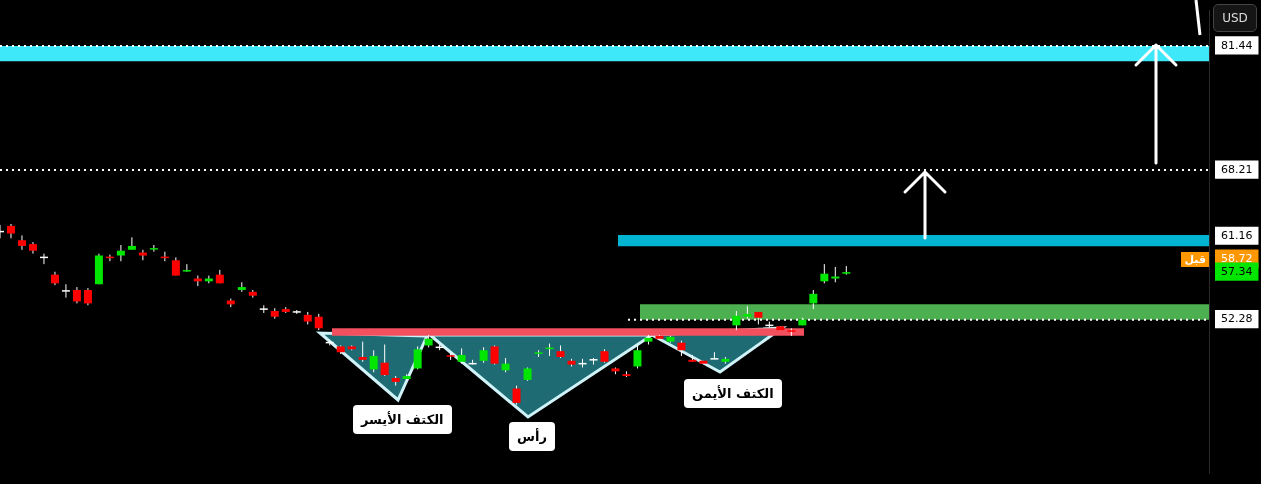  What do you see at coordinates (1237, 259) in the screenshot?
I see `y-tick-label: 58.72` at bounding box center [1237, 259].